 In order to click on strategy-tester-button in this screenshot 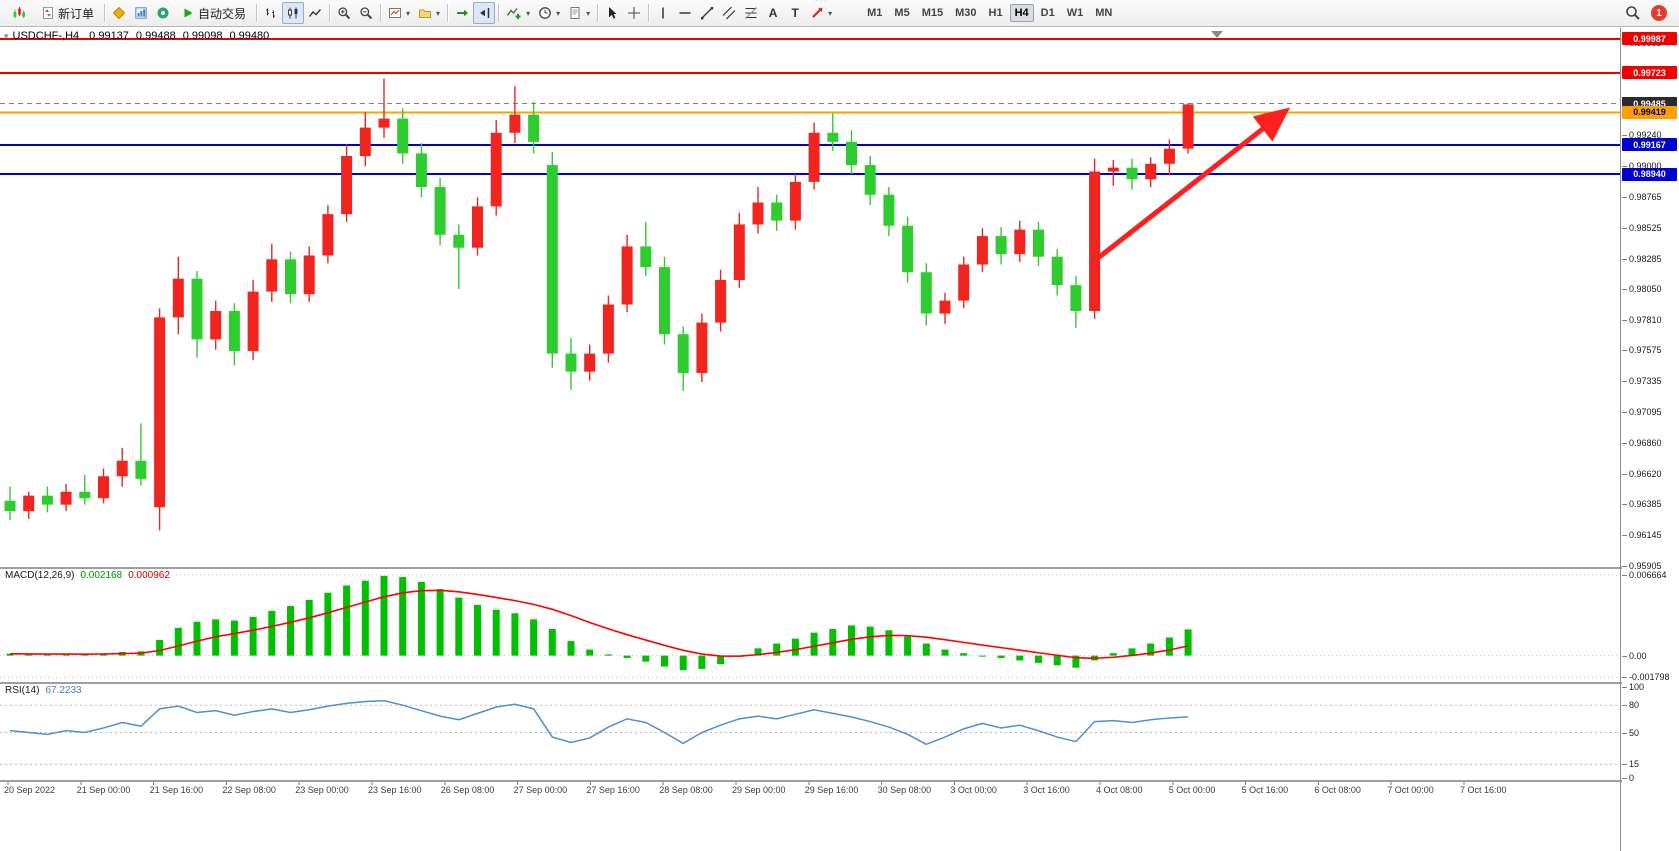, I will do `click(141, 13)`.